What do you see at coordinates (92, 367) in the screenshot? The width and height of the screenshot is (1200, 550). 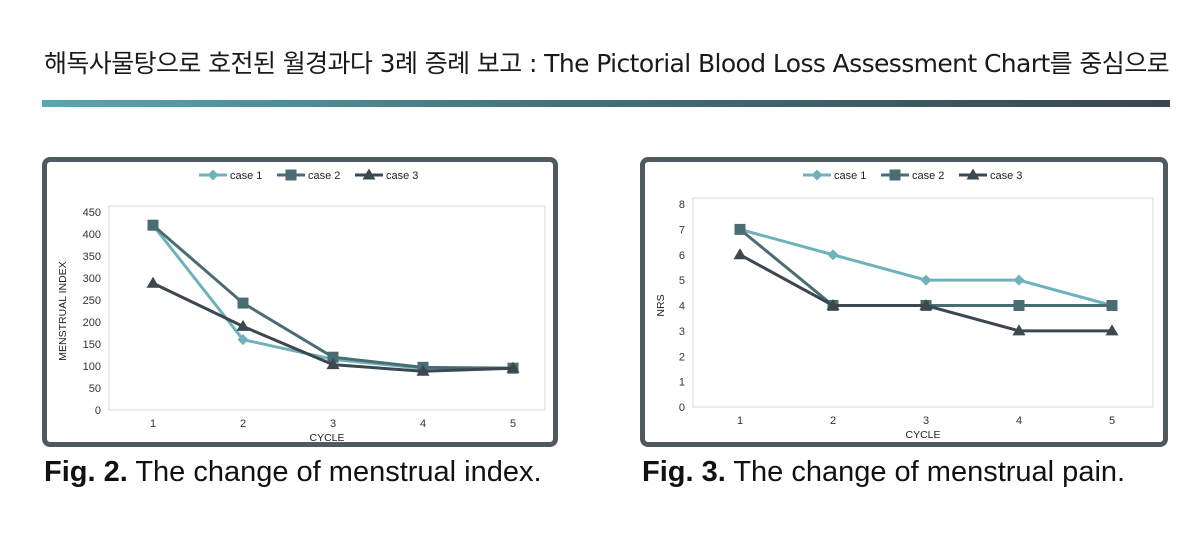 I see `y-tick-label: 100` at bounding box center [92, 367].